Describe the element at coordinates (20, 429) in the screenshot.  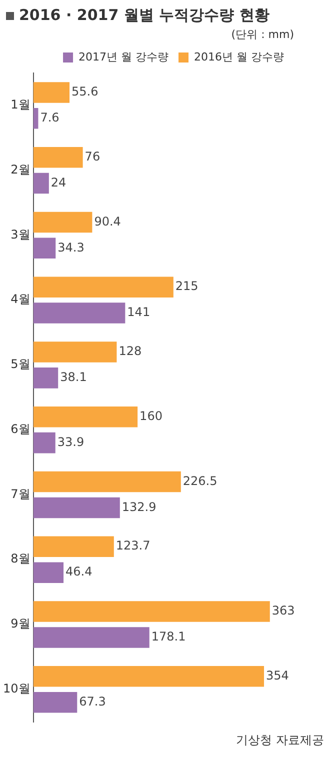
I see `y-tick-label: 6월` at that location.